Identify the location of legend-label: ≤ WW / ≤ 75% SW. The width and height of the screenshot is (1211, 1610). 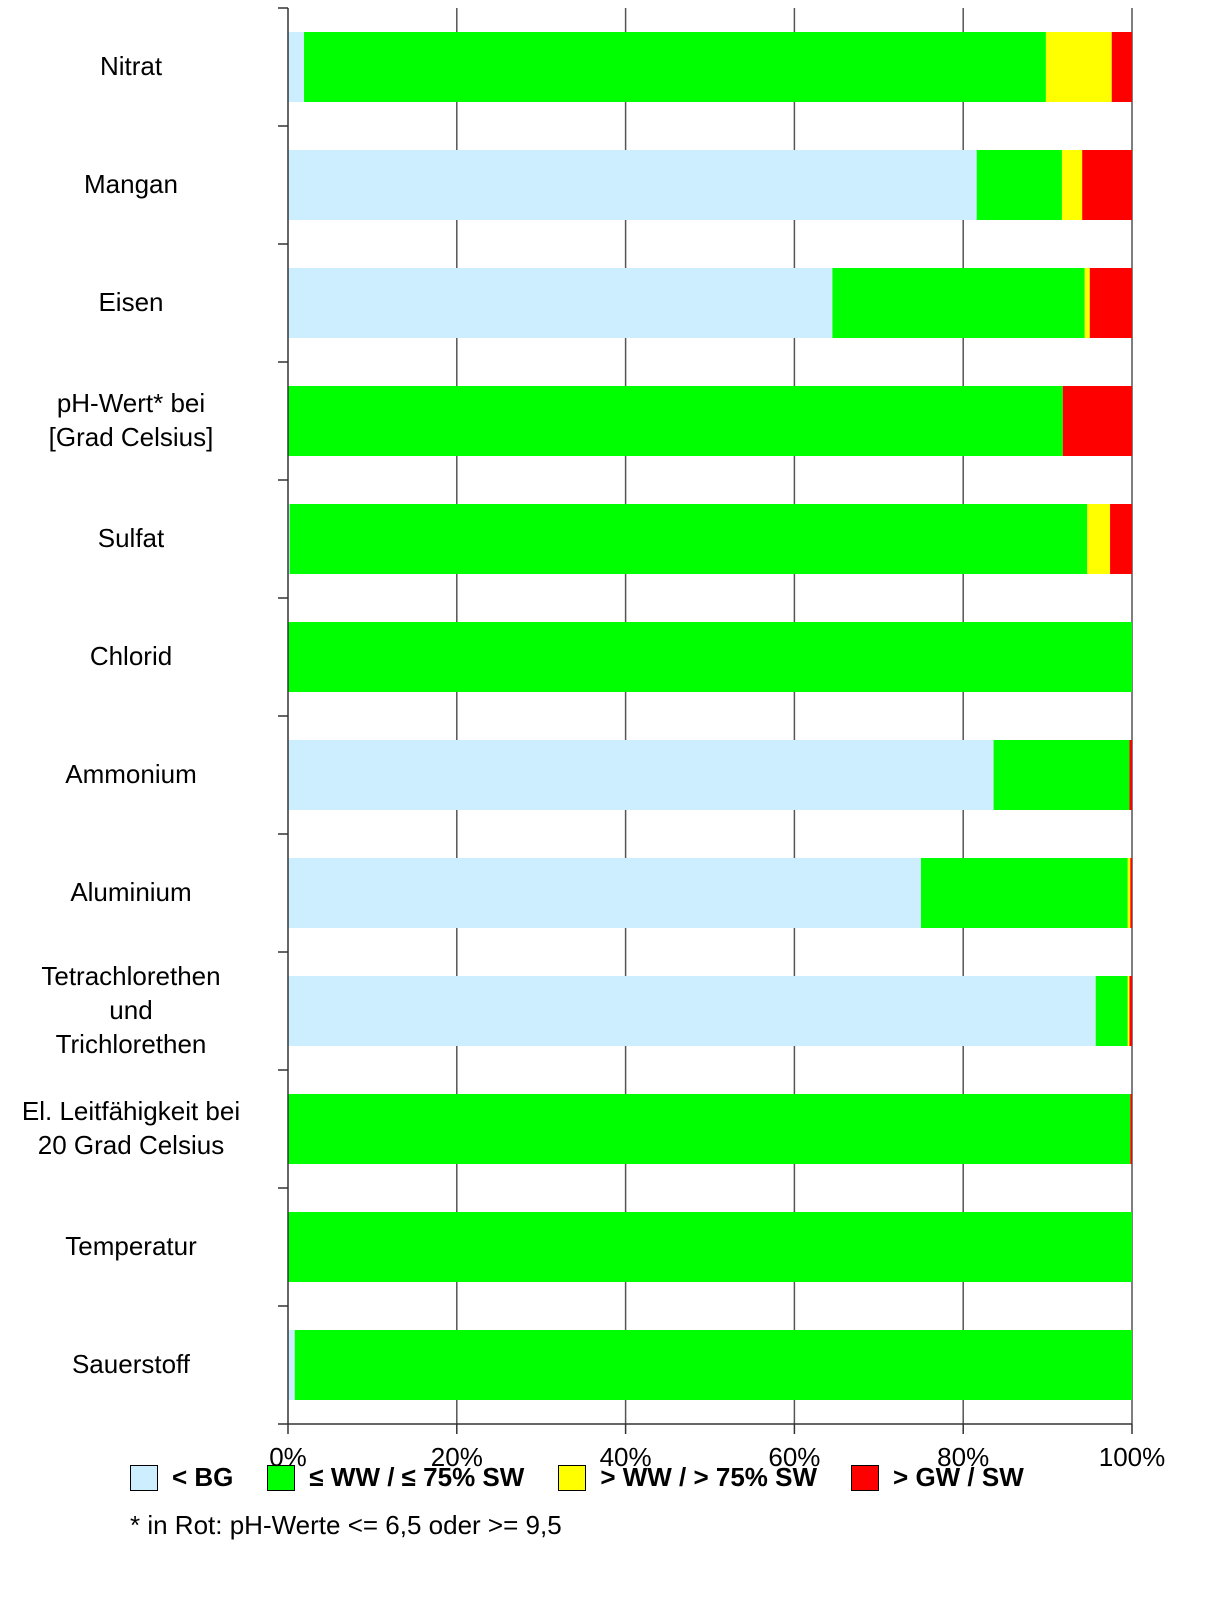
(417, 1477).